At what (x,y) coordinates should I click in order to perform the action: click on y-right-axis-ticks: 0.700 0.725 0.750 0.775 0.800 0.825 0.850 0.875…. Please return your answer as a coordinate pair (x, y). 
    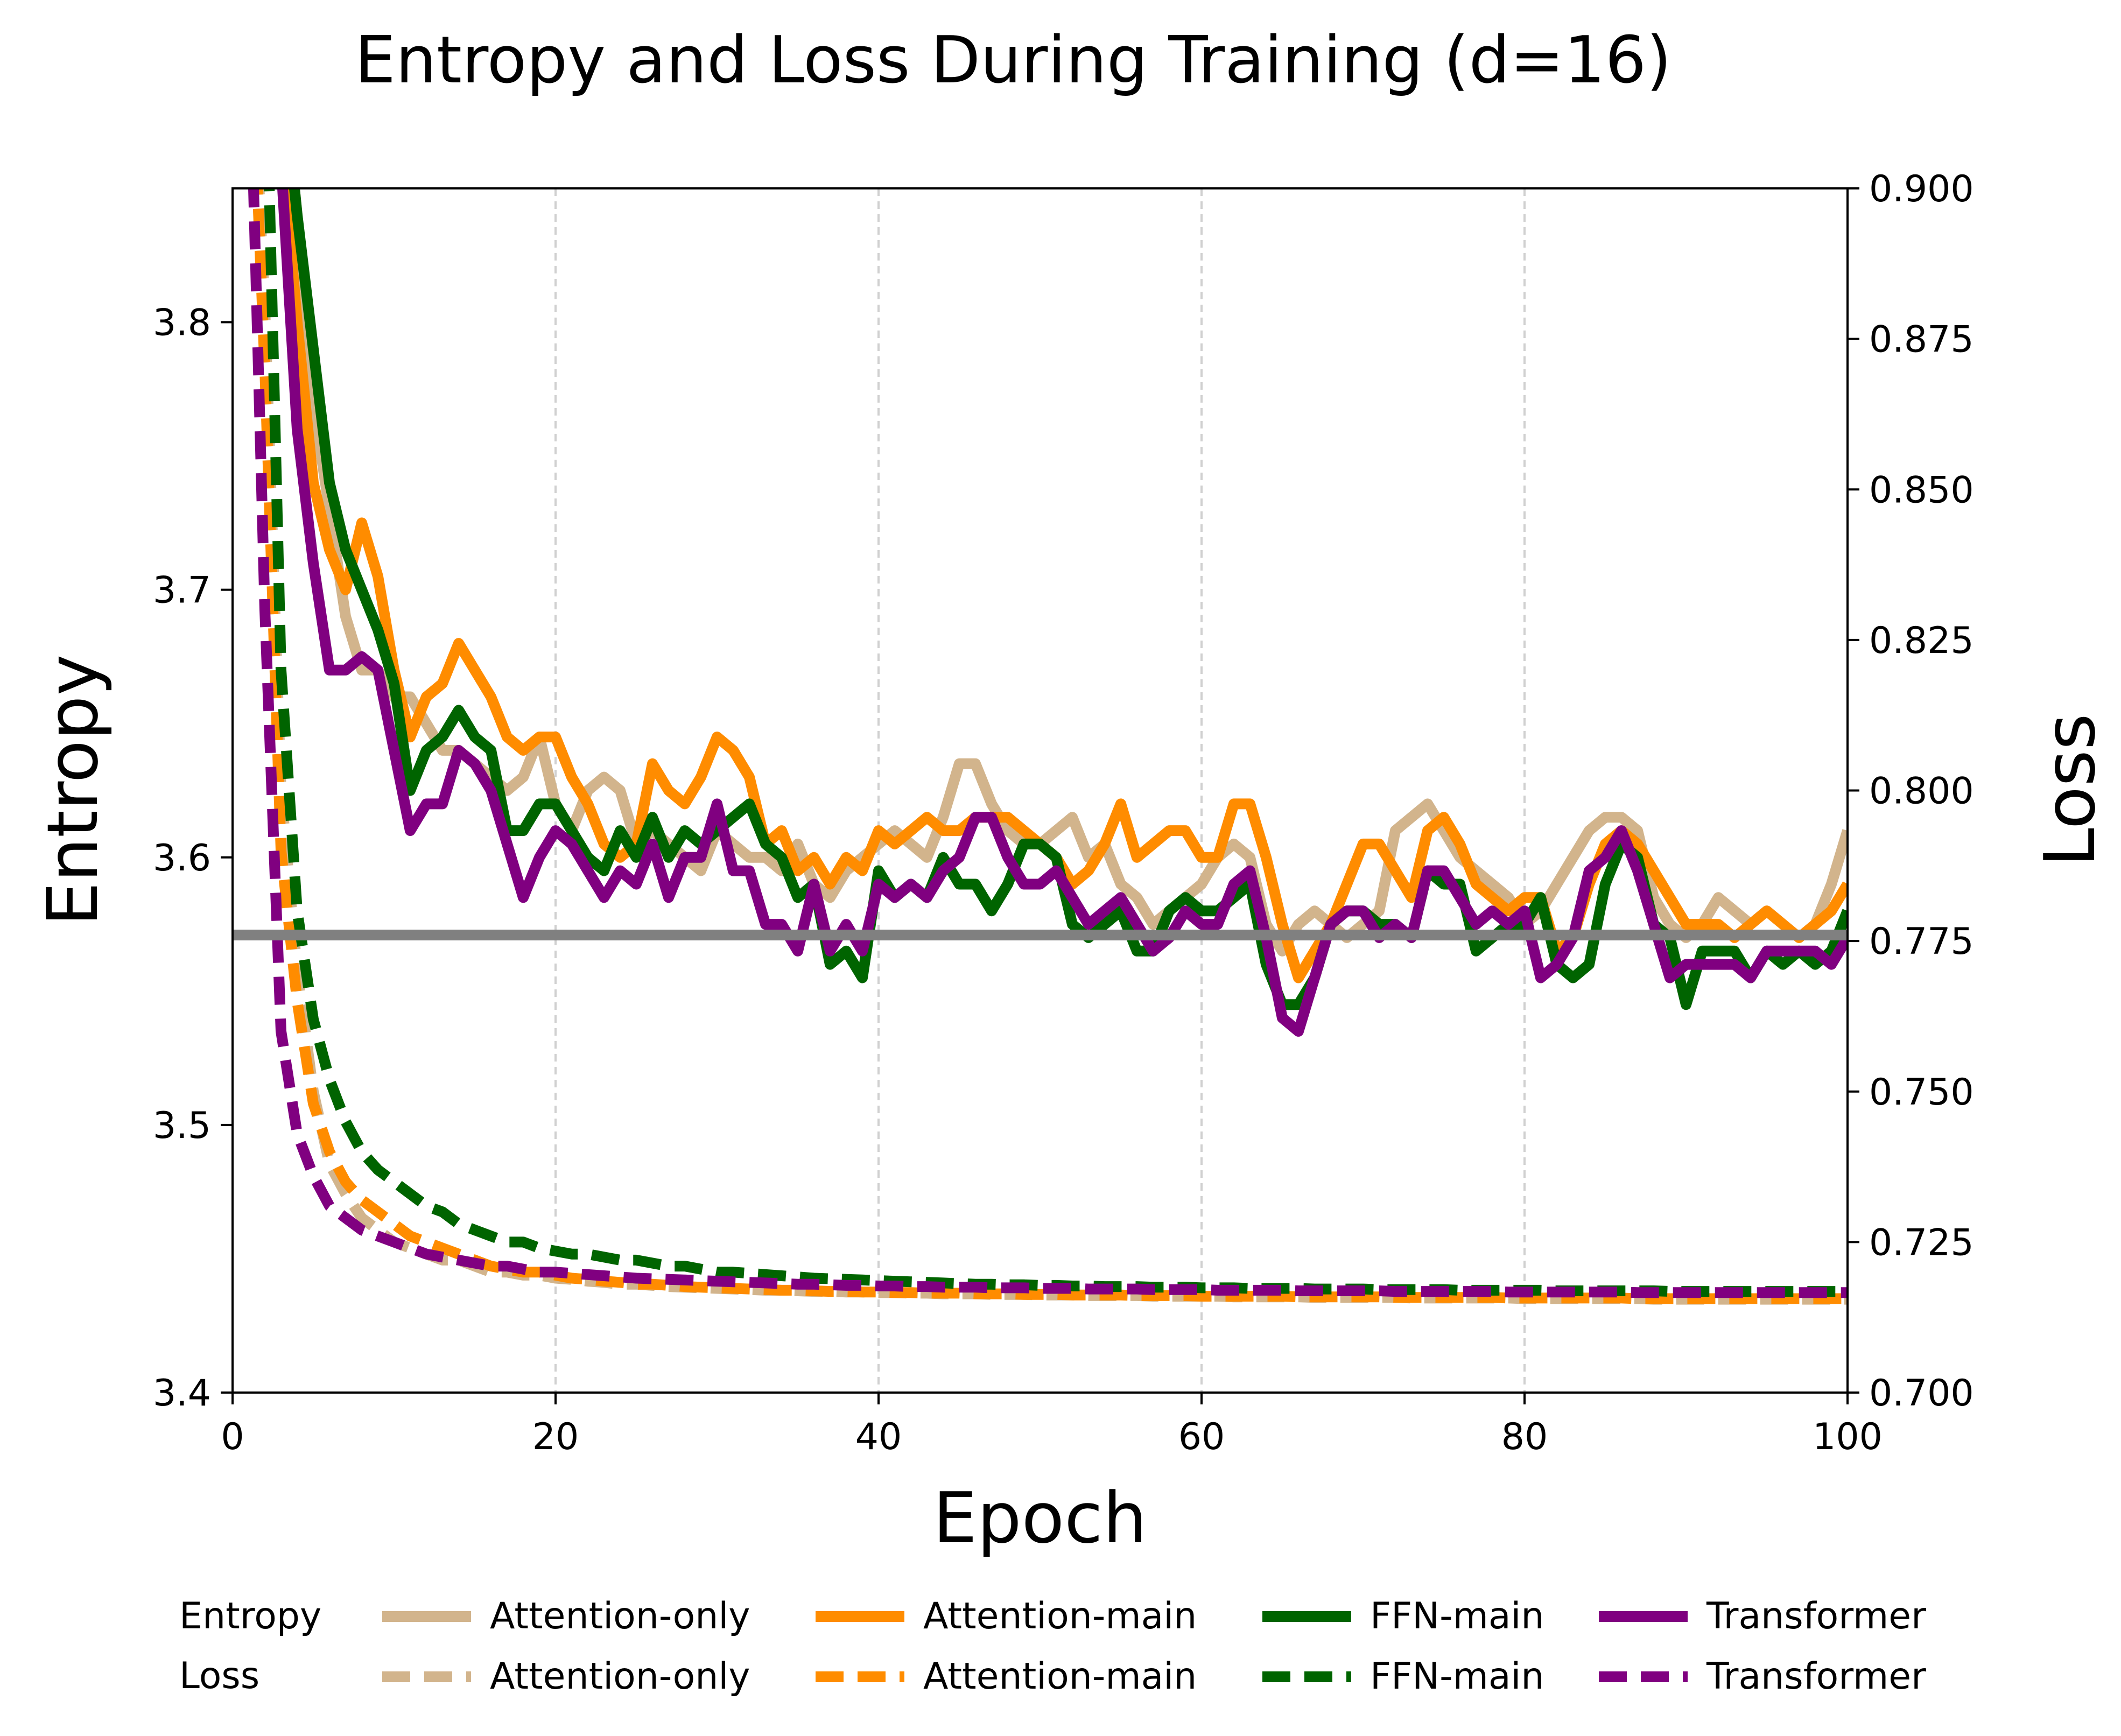
    Looking at the image, I should click on (1911, 791).